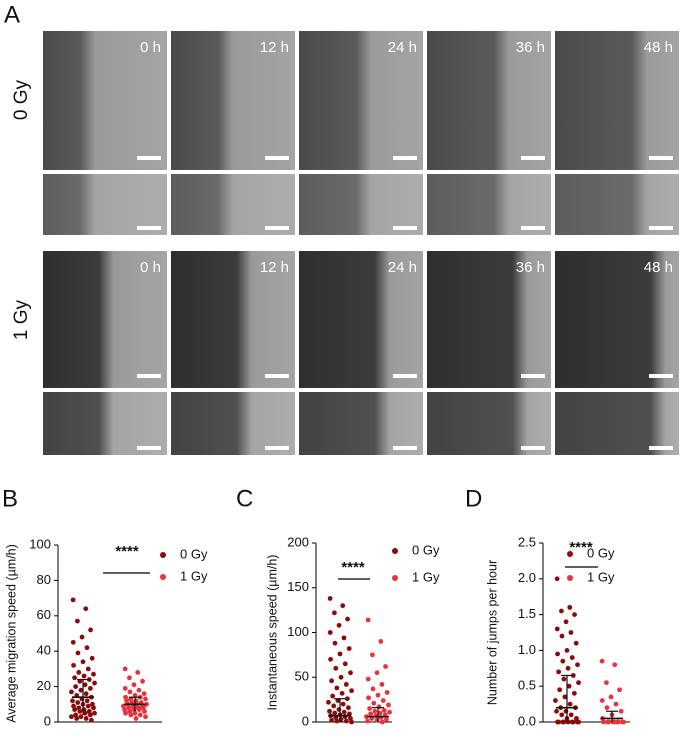 This screenshot has height=742, width=681. Describe the element at coordinates (21, 99) in the screenshot. I see `row-label: 0 Gy` at that location.